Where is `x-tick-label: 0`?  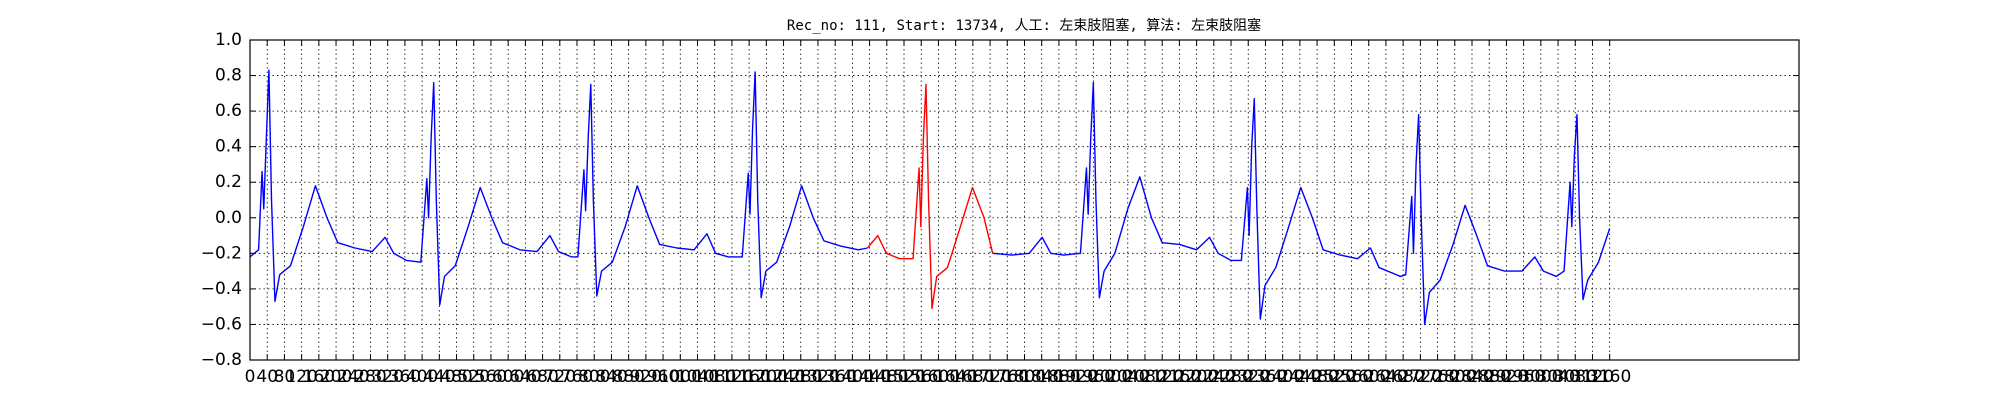 x-tick-label: 0 is located at coordinates (250, 377).